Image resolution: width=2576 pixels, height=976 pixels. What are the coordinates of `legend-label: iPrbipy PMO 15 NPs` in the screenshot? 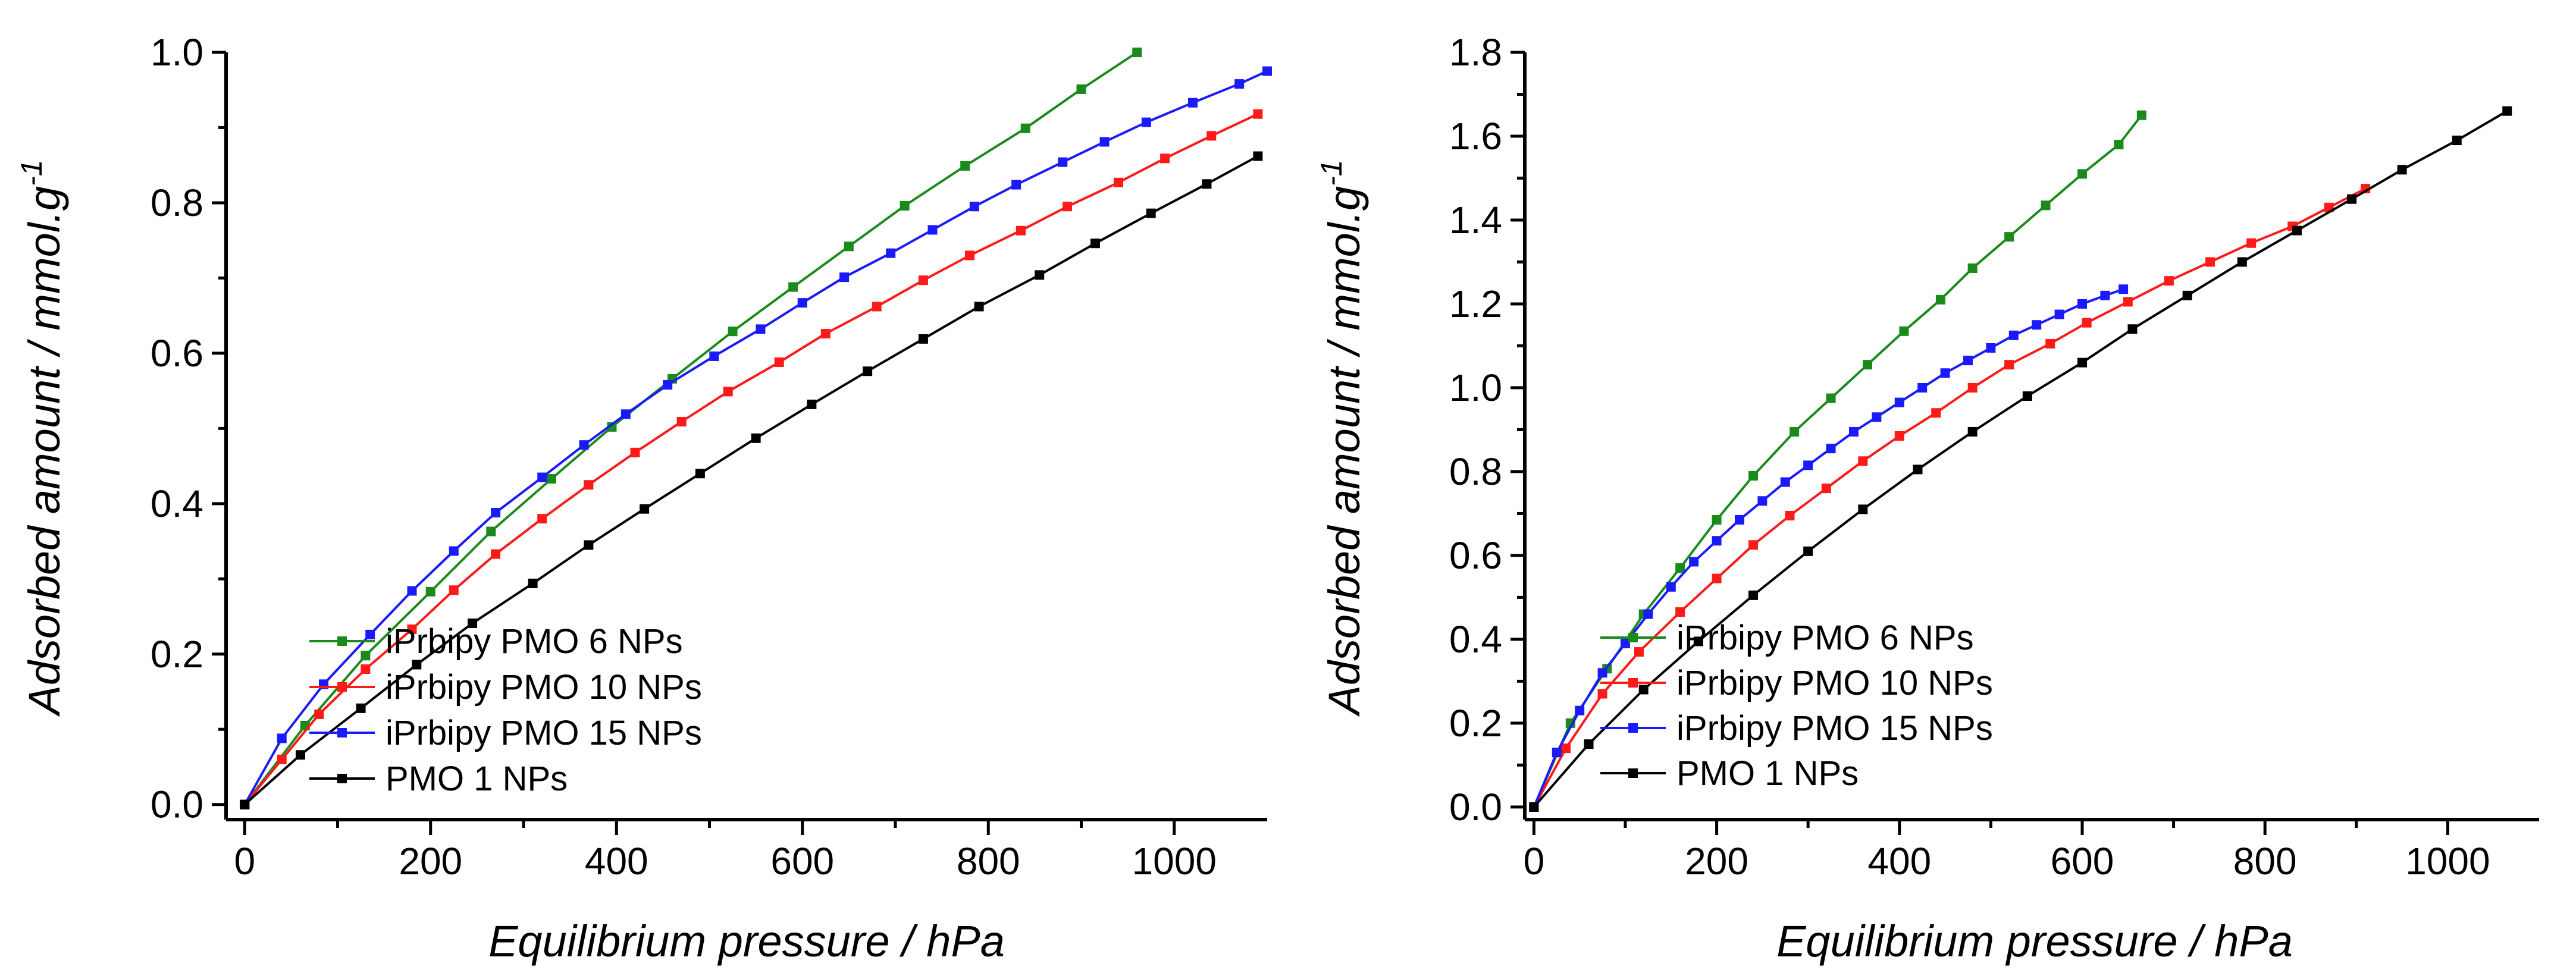 It's located at (1835, 728).